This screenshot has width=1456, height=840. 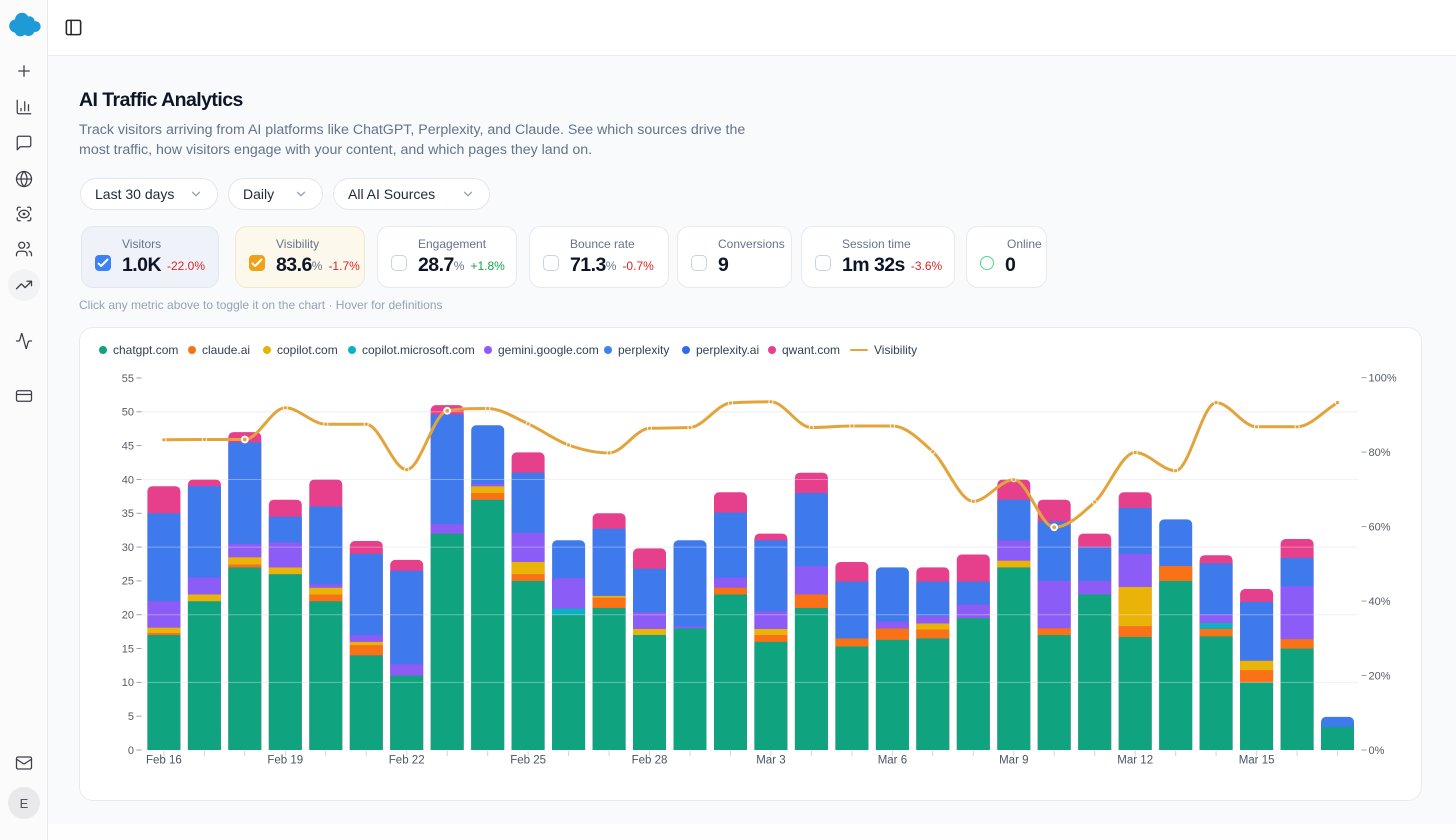 I want to click on svg-text: 60%, so click(x=1380, y=527).